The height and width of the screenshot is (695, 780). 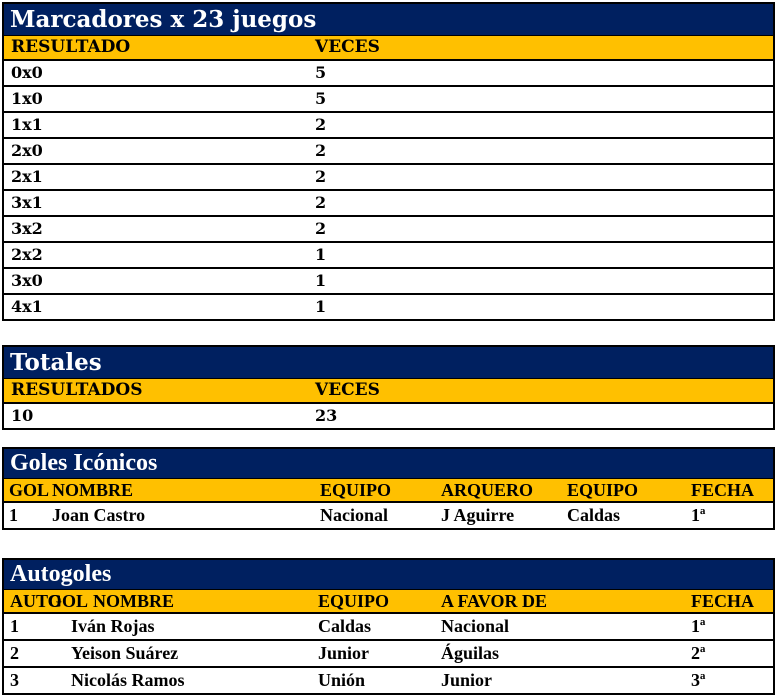 I want to click on totales-header-row: RESULTADOS VECES, so click(x=388, y=391).